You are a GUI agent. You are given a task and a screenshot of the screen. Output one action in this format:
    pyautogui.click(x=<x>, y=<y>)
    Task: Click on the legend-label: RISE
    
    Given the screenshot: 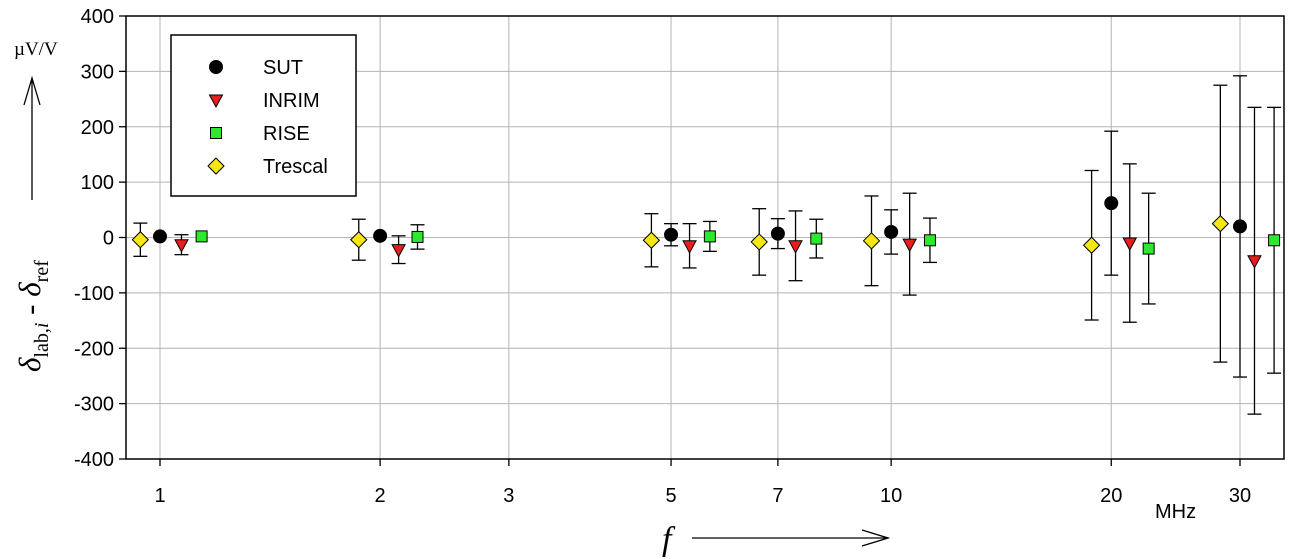 What is the action you would take?
    pyautogui.click(x=286, y=134)
    